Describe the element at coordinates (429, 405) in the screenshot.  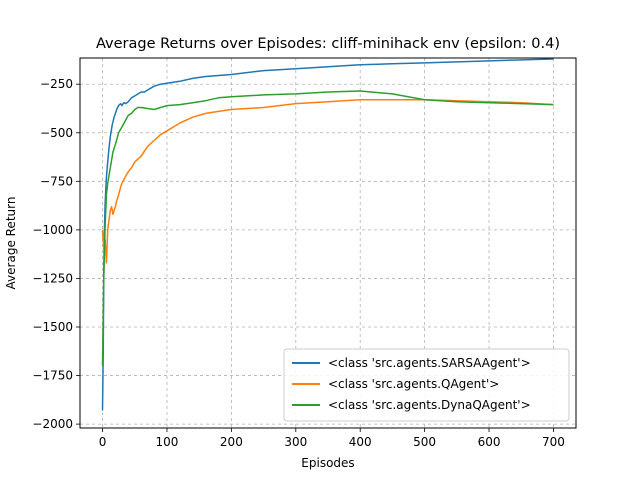
I see `legend-entry: <class 'src.agents.DynaQAgent'>` at that location.